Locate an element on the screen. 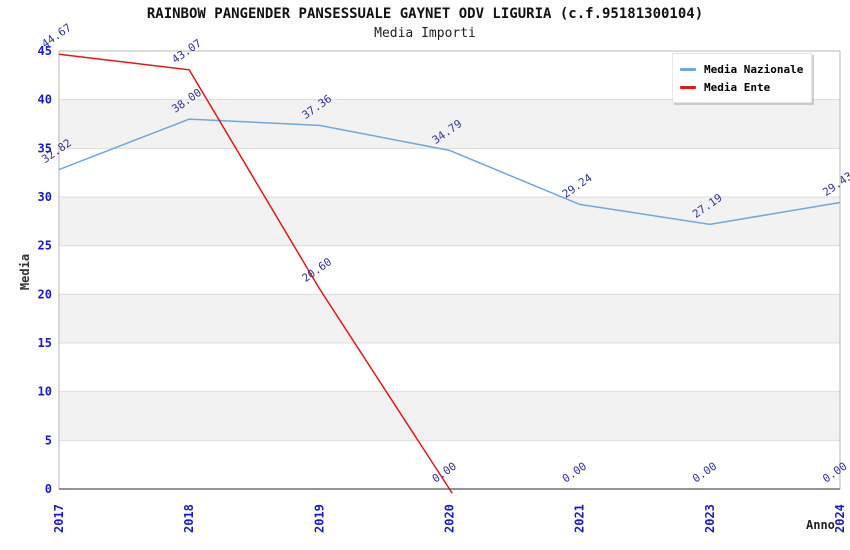 This screenshot has height=550, width=850. y-tick-label: 25 is located at coordinates (45, 246).